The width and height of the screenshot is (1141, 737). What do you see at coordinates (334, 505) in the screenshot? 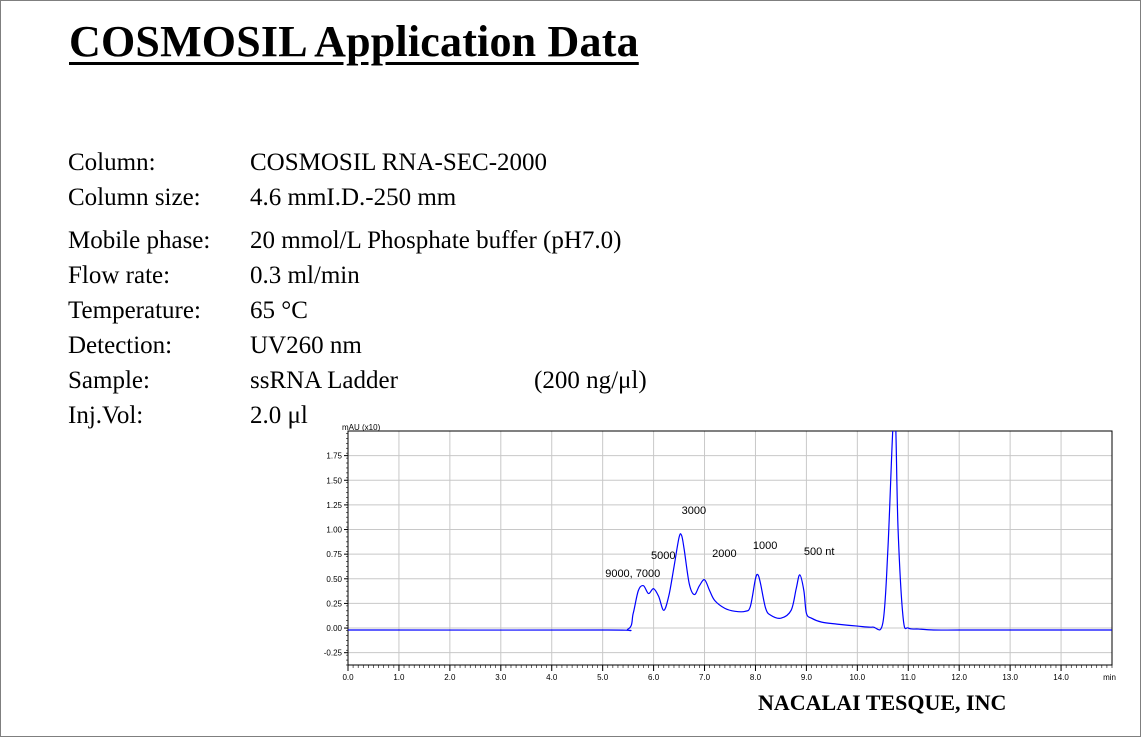
I see `y-tick-label: 1.25` at bounding box center [334, 505].